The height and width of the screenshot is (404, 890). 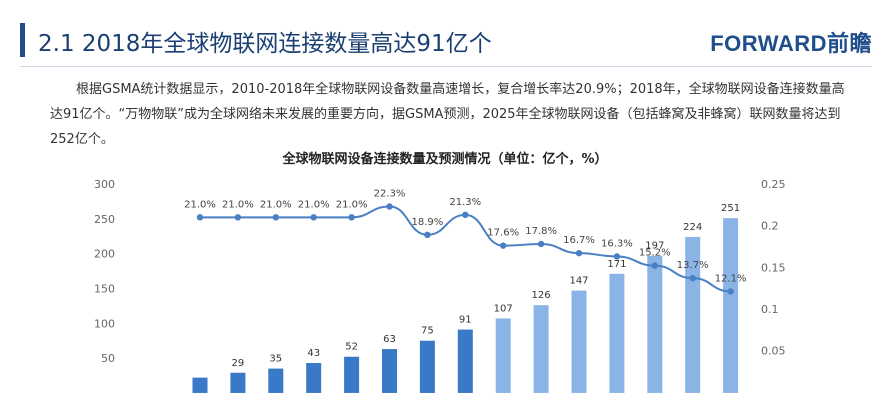 I want to click on y2-axis-tick-label: 0.15, so click(x=773, y=267).